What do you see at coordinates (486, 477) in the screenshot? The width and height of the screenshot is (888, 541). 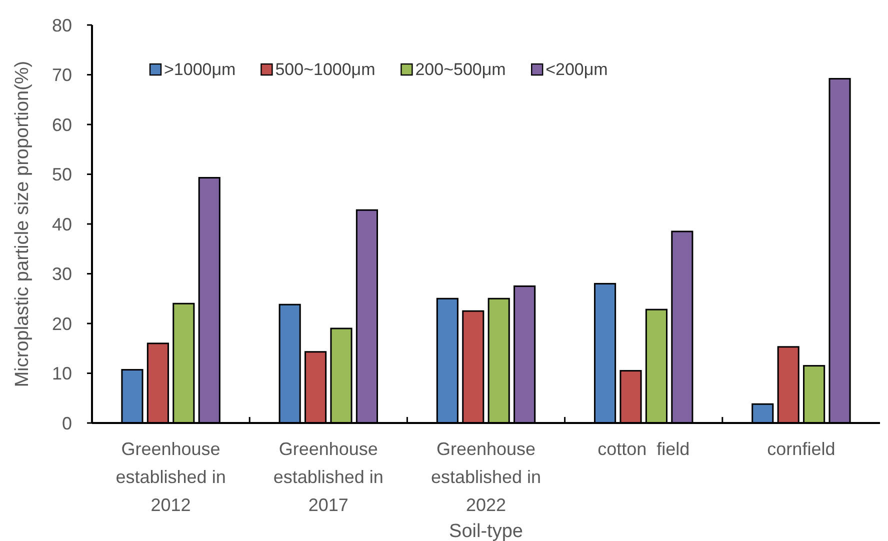 I see `x-tick-label: Greenhouse established in 2022` at bounding box center [486, 477].